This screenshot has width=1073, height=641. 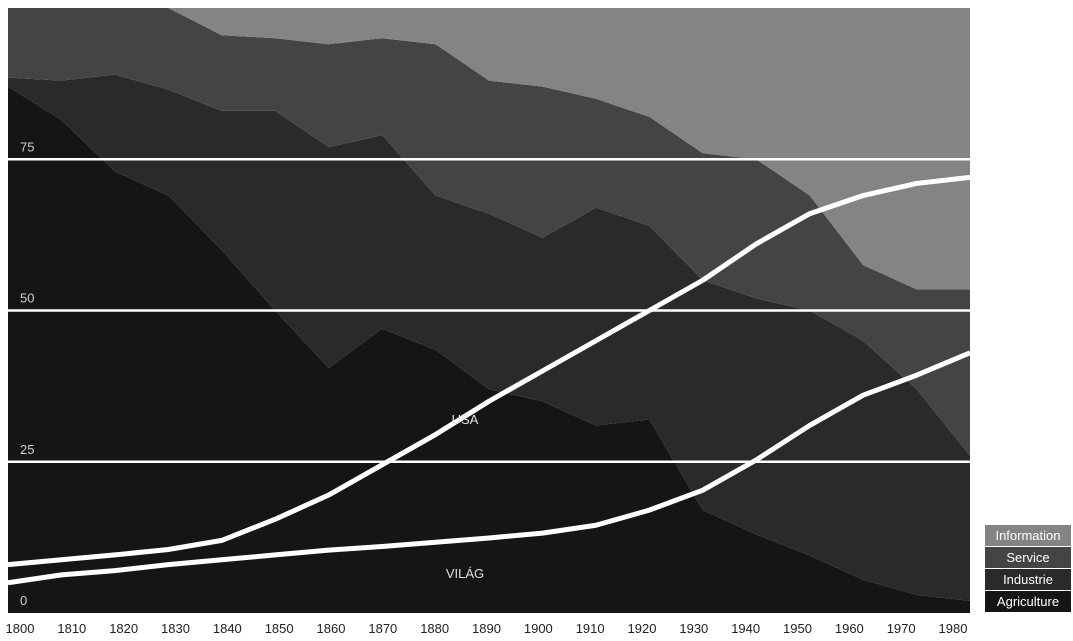 I want to click on x-tick-label: 1890, so click(x=486, y=628).